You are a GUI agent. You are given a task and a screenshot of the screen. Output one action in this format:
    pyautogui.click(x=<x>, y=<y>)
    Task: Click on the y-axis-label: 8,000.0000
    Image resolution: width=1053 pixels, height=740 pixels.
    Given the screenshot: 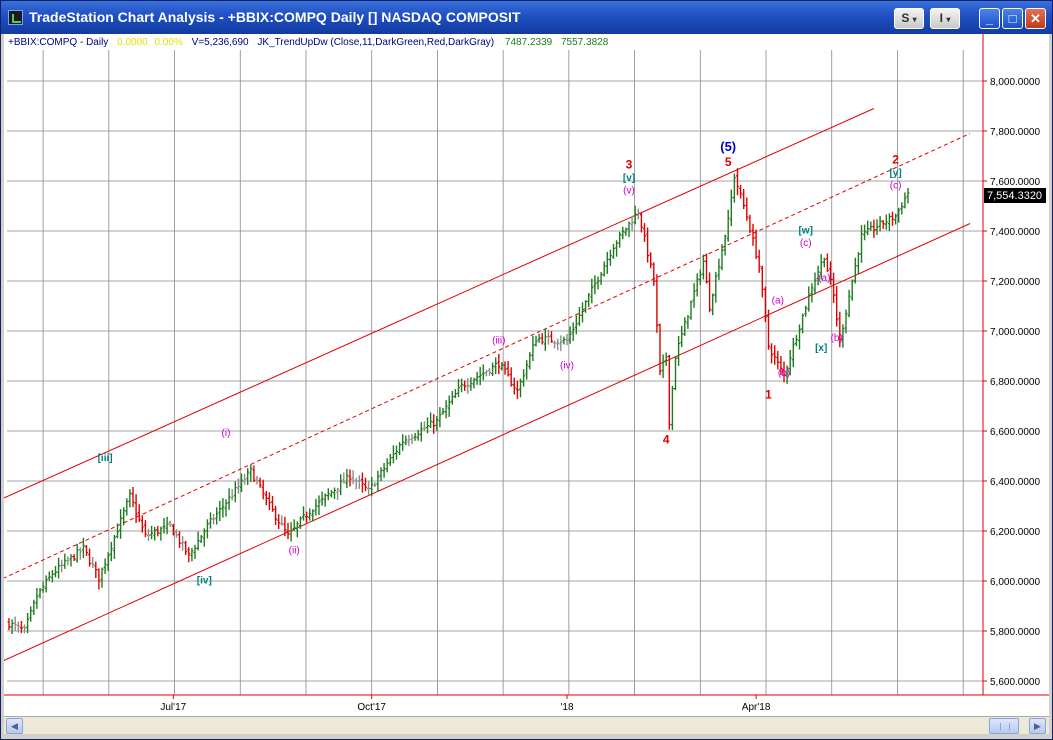 What is the action you would take?
    pyautogui.click(x=1015, y=82)
    